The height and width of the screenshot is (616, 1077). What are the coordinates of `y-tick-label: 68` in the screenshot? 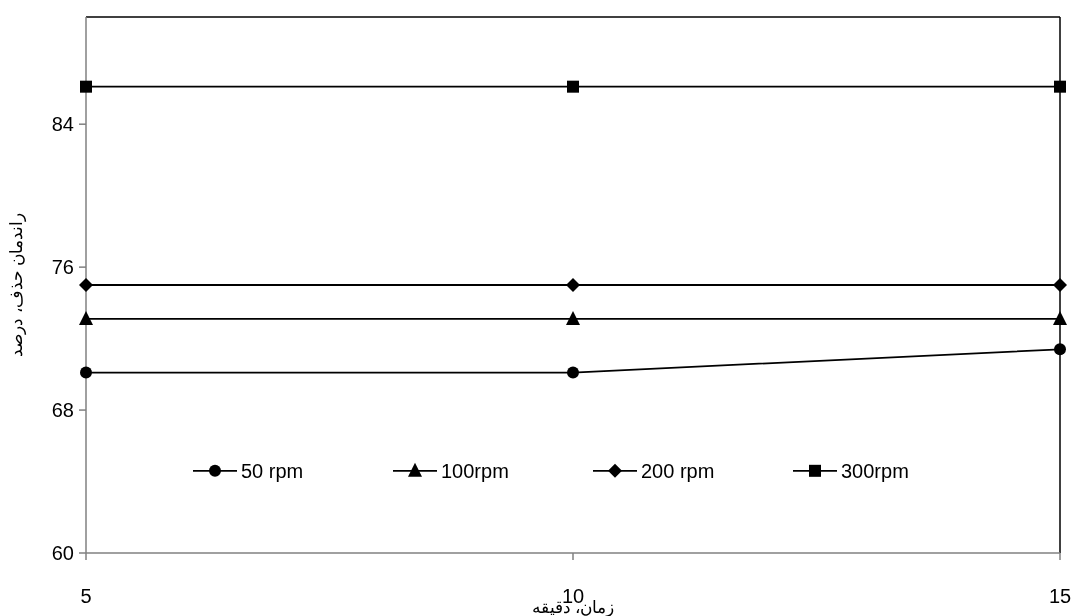 It's located at (62, 410).